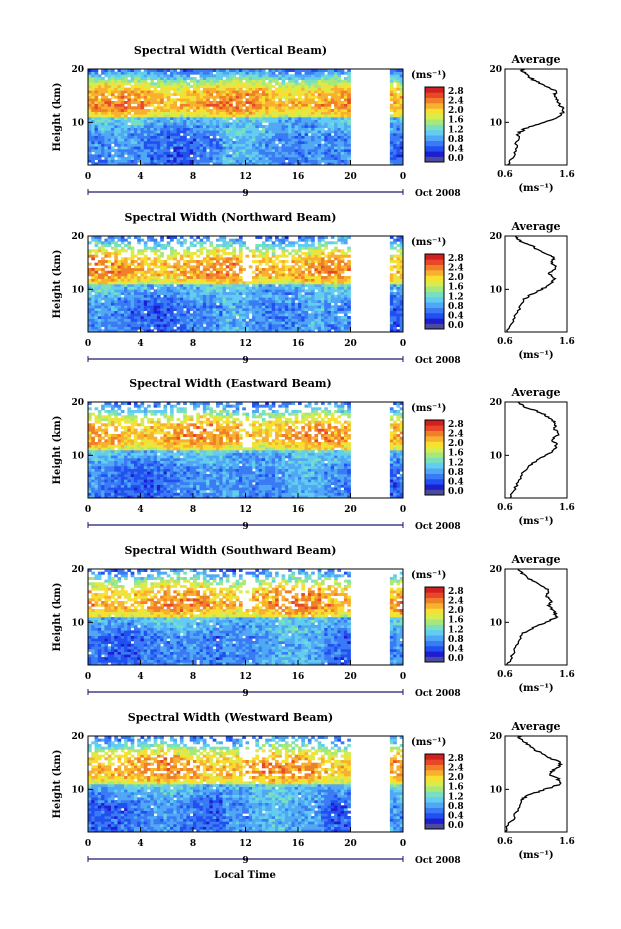  Describe the element at coordinates (456, 102) in the screenshot. I see `colorbar-tick-label: 2.4` at that location.